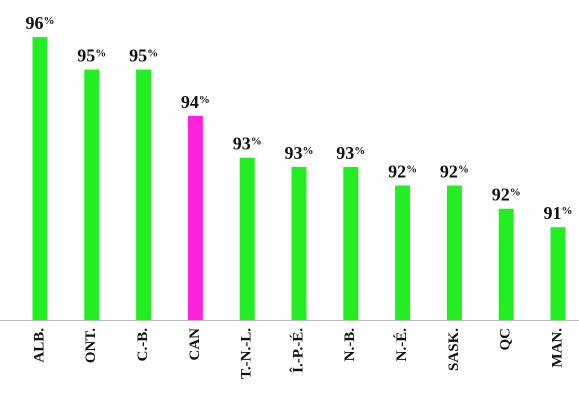 This screenshot has width=579, height=419. I want to click on value-label: 91%, so click(558, 213).